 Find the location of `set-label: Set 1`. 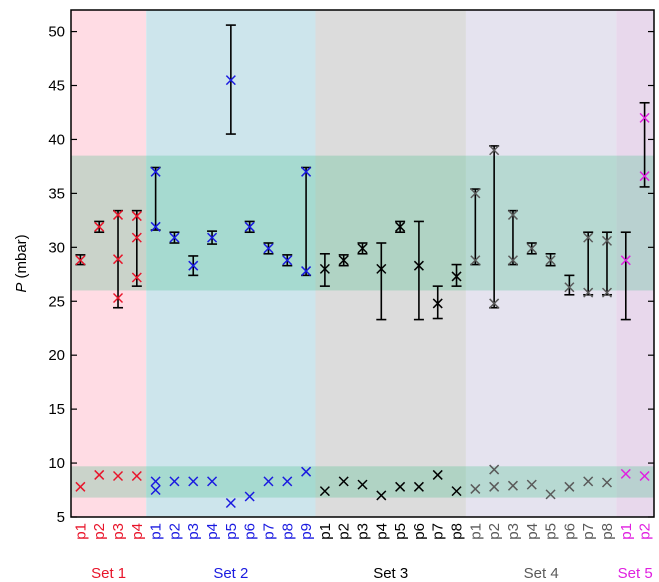

set-label: Set 1 is located at coordinates (108, 573).